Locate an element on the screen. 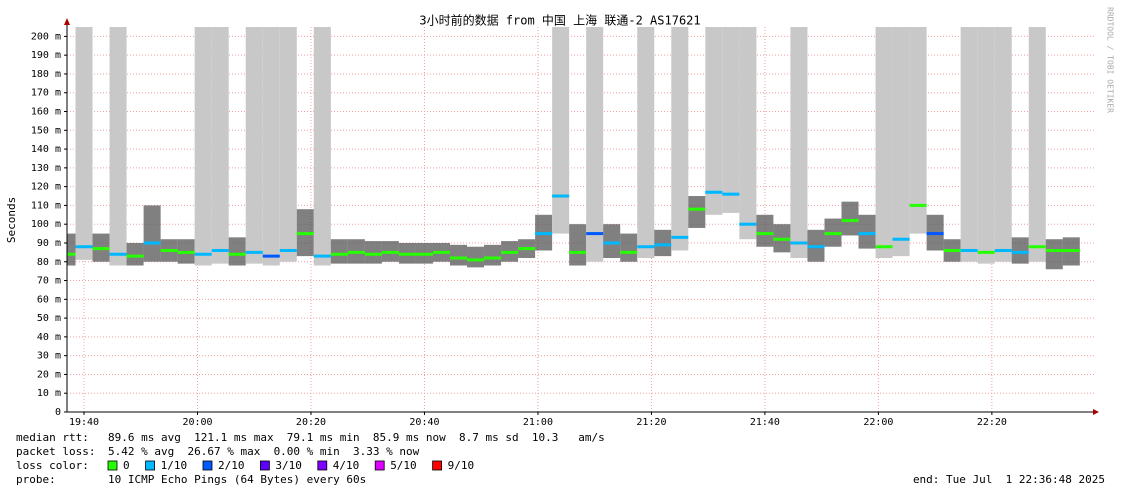  y-tick-label: 180 m is located at coordinates (46, 74).